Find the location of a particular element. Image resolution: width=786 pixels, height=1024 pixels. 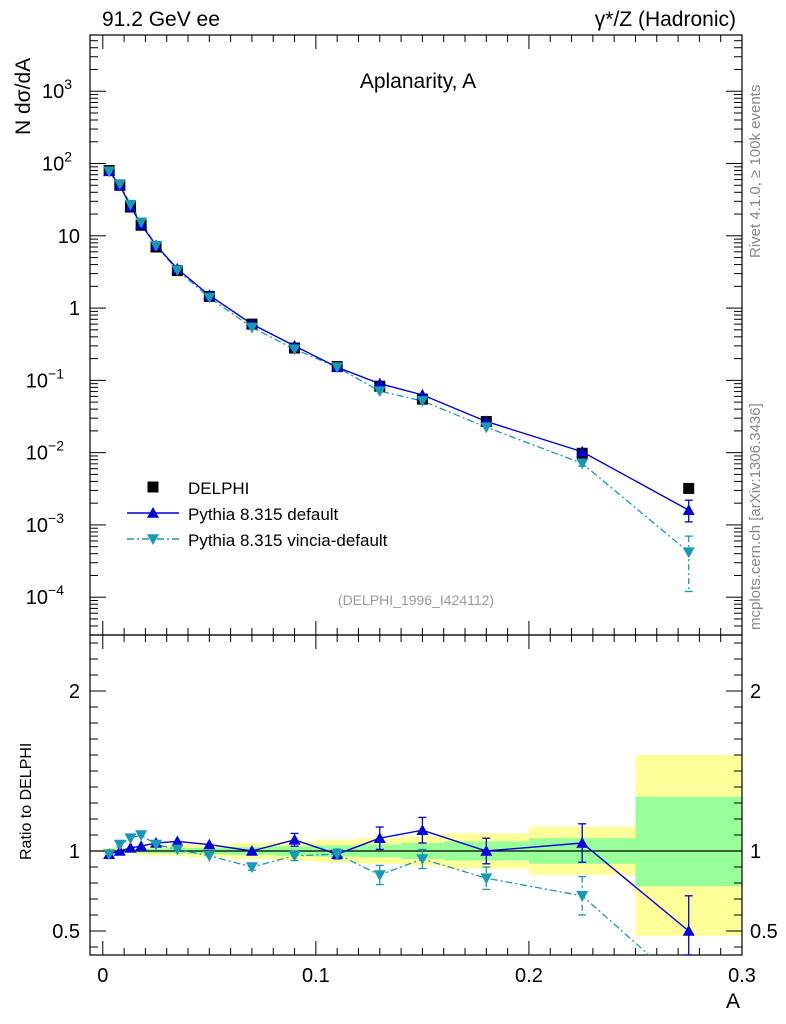

legend-delphi-marker is located at coordinates (153, 487).